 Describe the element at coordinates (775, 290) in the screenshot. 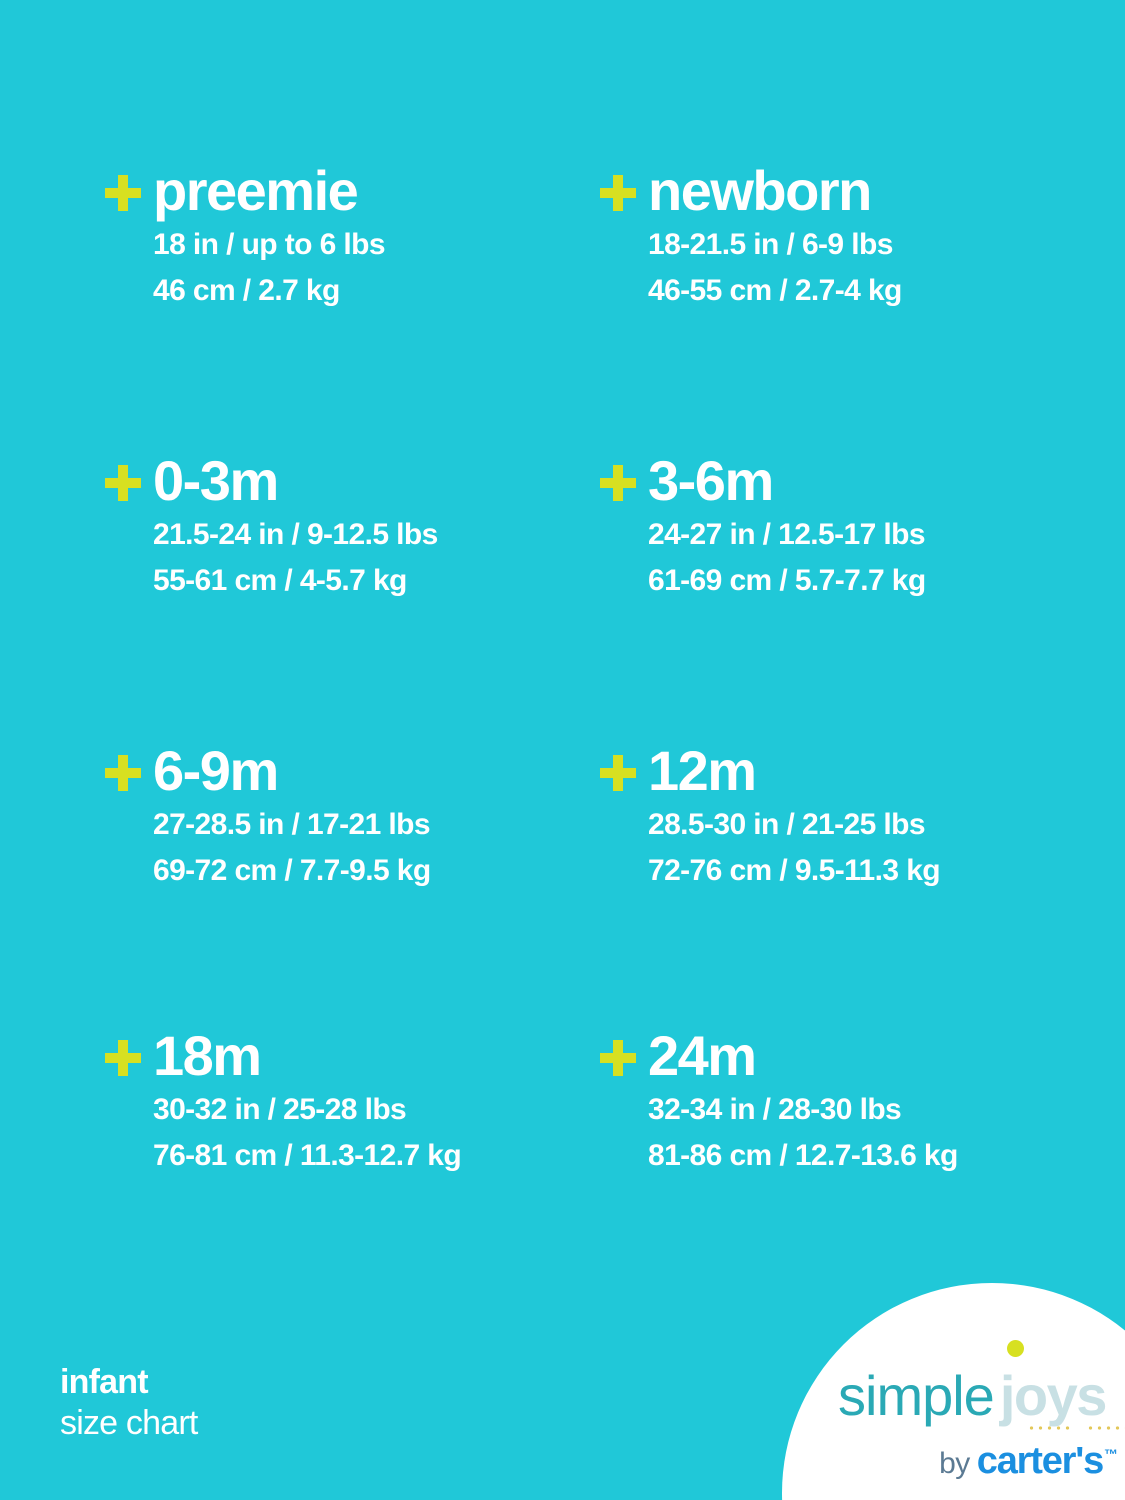

I see `size-detail-metric: 46-55 cm / 2.7-4 kg` at that location.